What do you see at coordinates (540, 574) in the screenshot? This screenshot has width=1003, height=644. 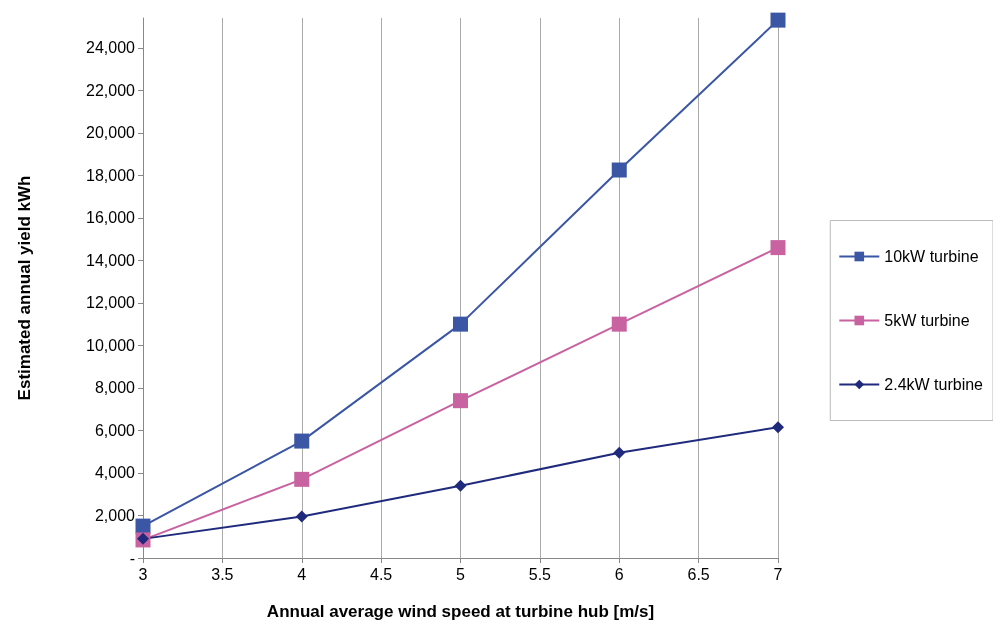 I see `x-tick-label: 5.5` at bounding box center [540, 574].